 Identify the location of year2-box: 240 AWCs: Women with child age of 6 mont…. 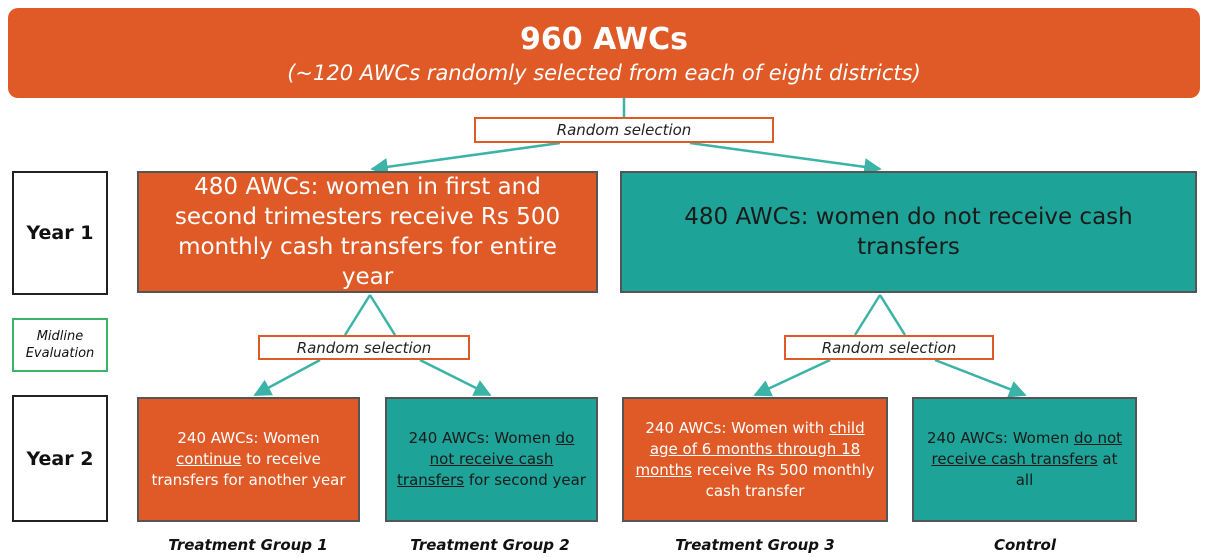
(755, 459).